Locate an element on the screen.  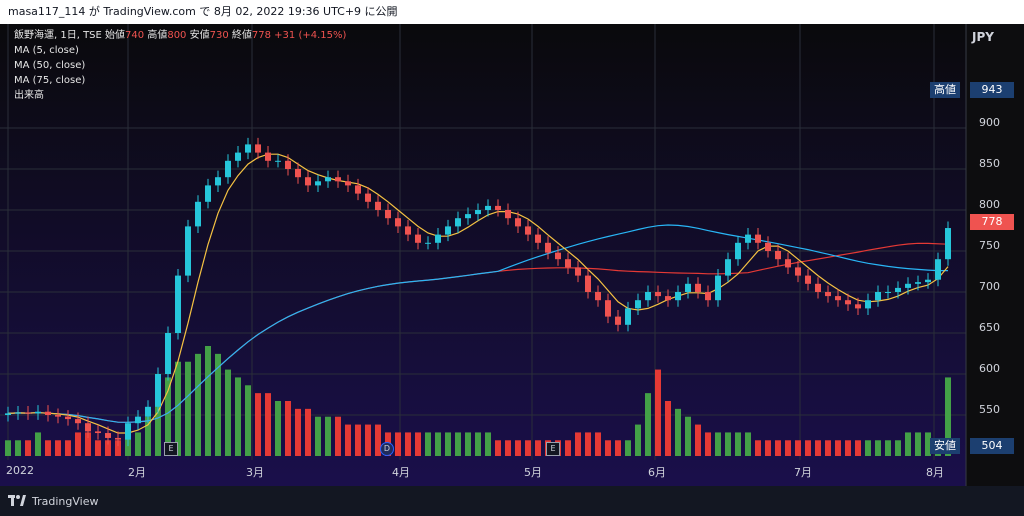
footer: TradingView is located at coordinates (512, 501).